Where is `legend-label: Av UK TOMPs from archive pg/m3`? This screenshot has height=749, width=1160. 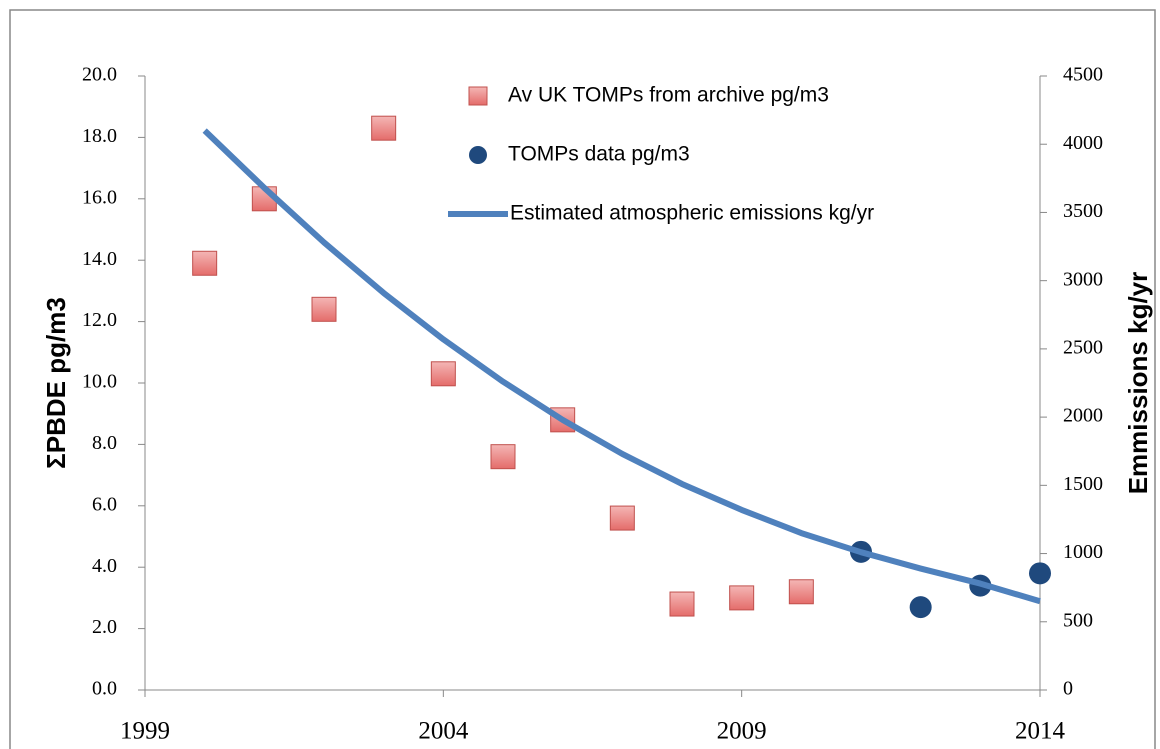
legend-label: Av UK TOMPs from archive pg/m3 is located at coordinates (668, 95).